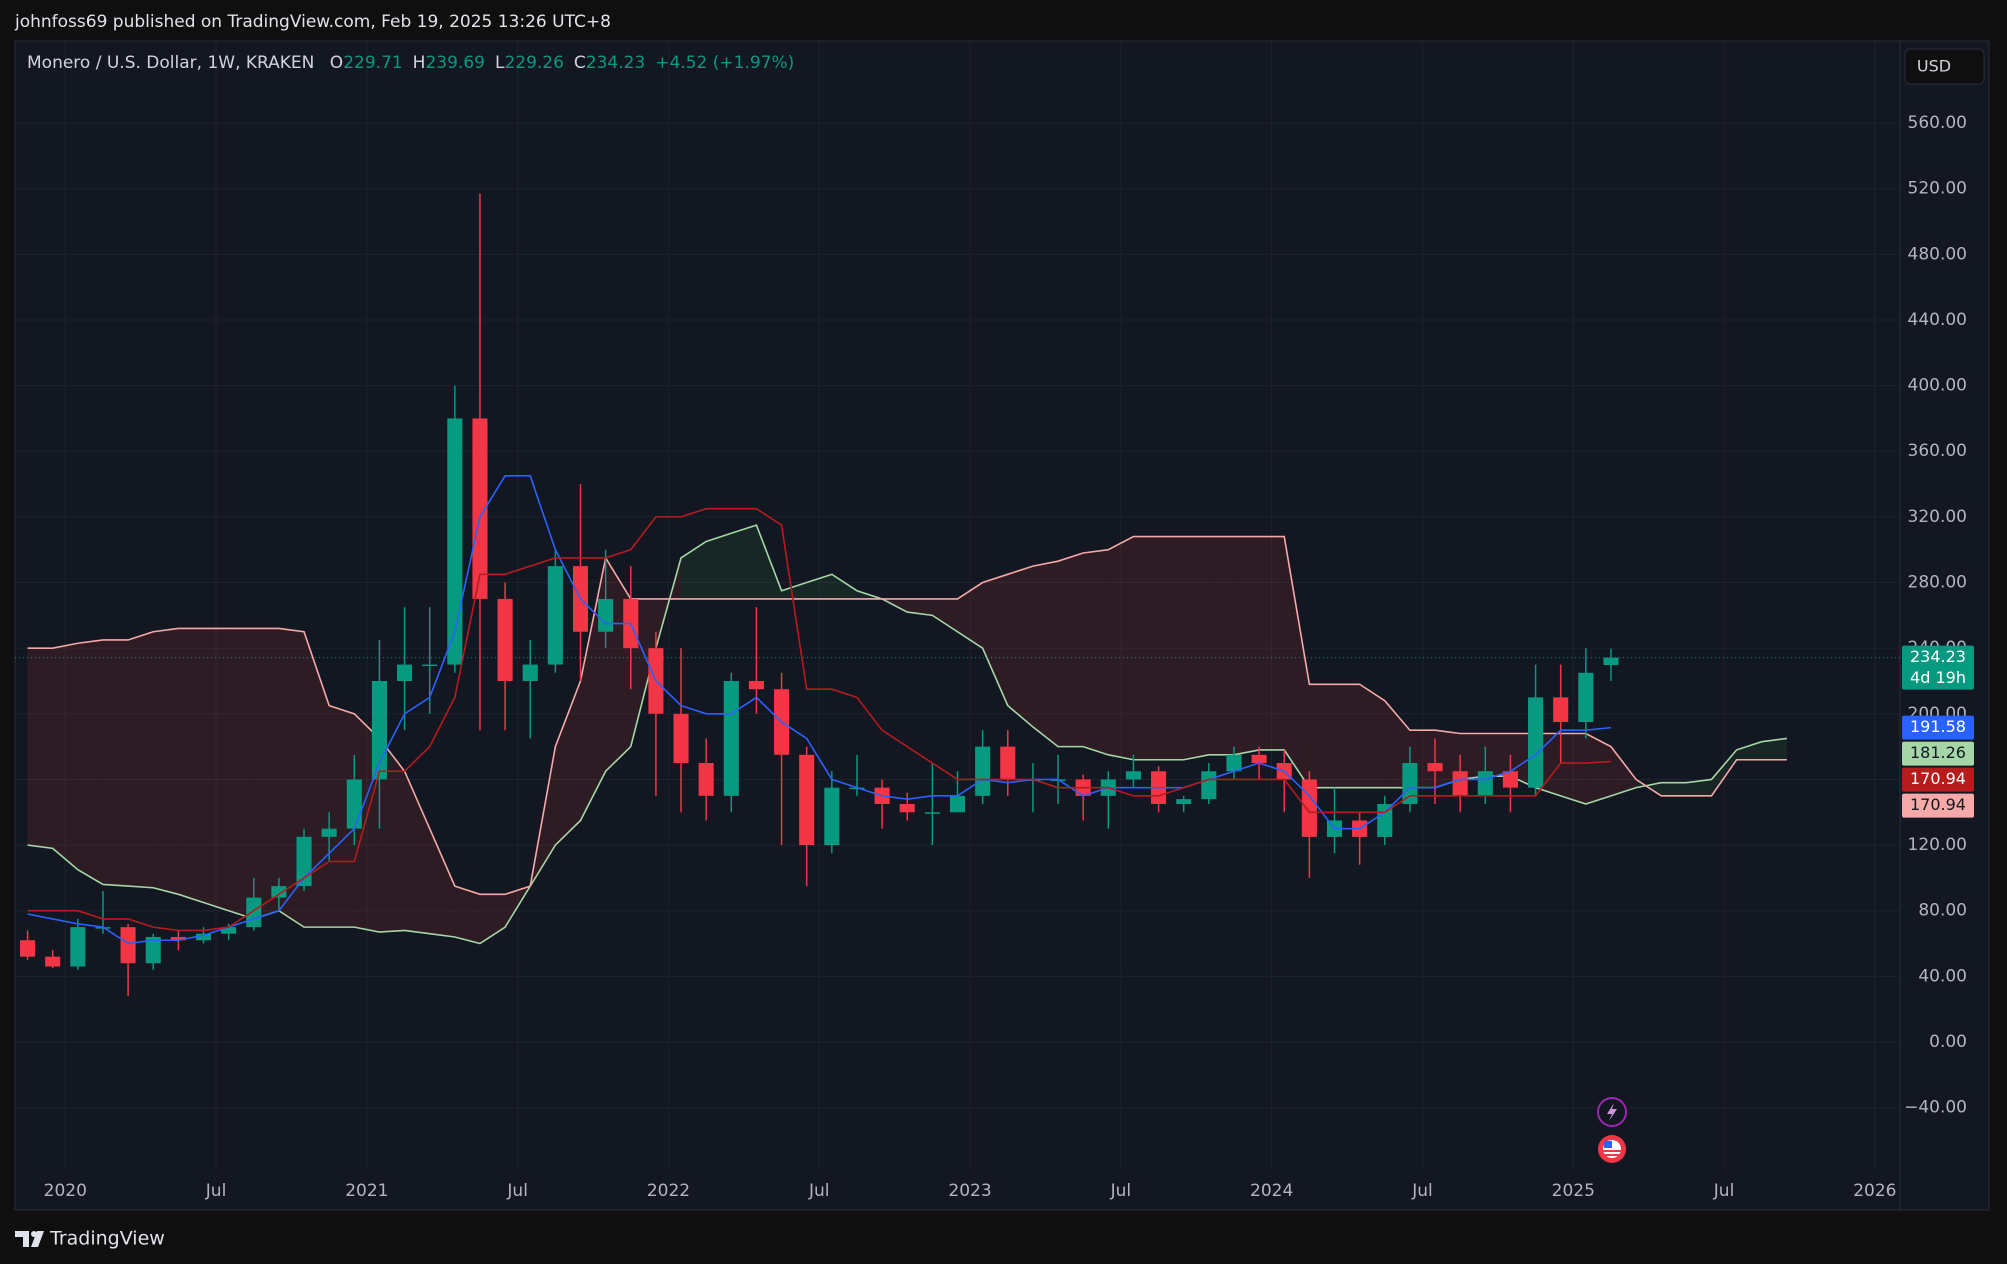 The width and height of the screenshot is (2007, 1264). Describe the element at coordinates (1937, 583) in the screenshot. I see `y-tick-label: 280.00` at that location.